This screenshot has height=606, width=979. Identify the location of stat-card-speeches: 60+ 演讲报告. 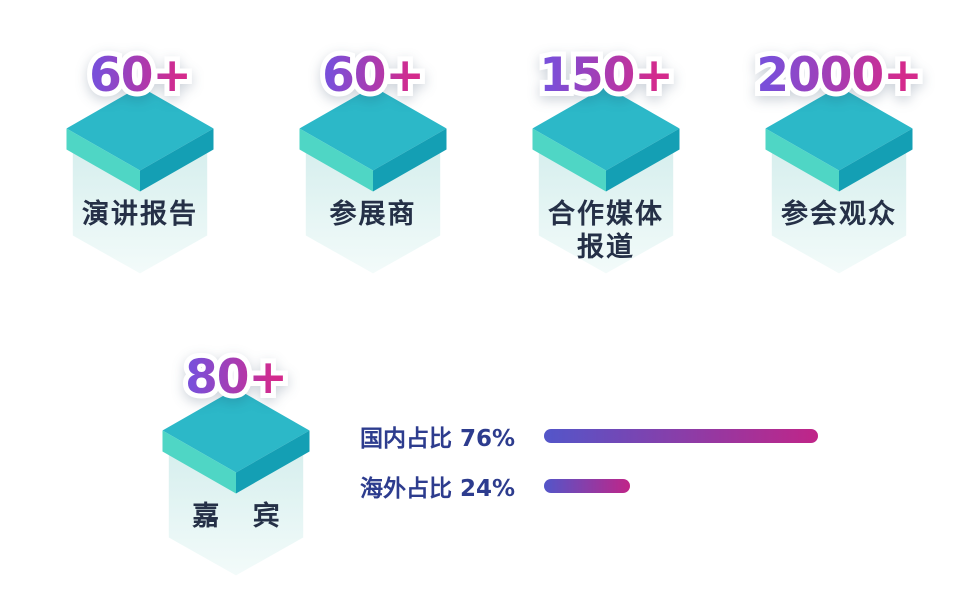
(140, 168).